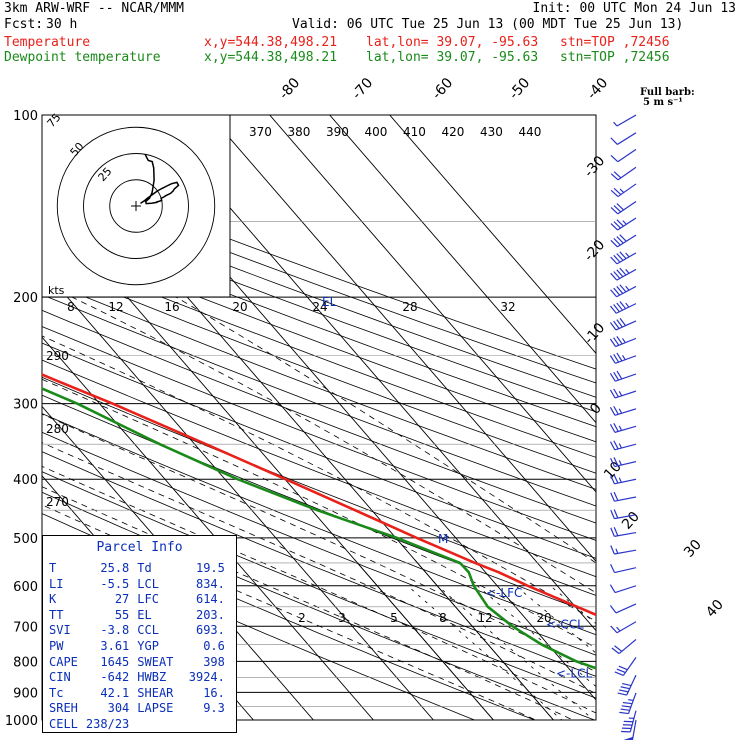  Describe the element at coordinates (115, 677) in the screenshot. I see `parcel-param-value: -642` at that location.